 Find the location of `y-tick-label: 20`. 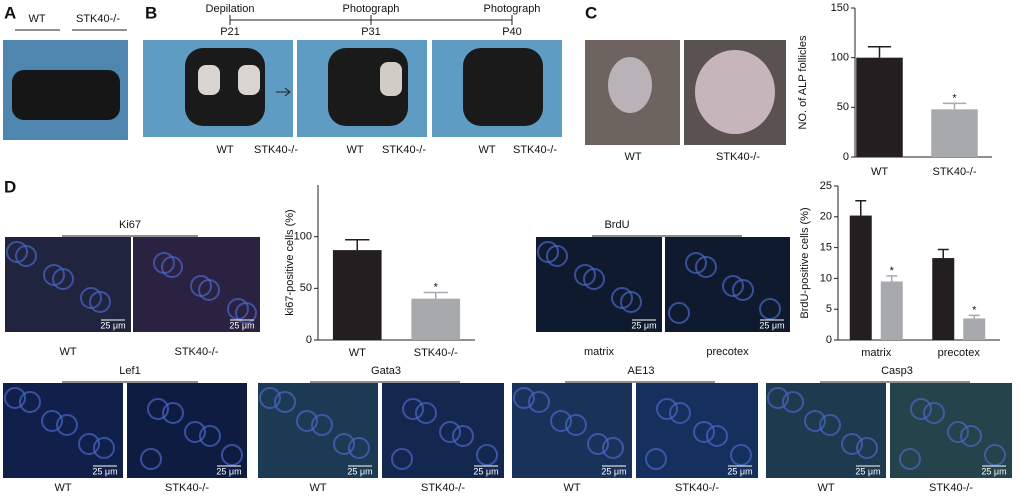

y-tick-label: 20 is located at coordinates (826, 217).